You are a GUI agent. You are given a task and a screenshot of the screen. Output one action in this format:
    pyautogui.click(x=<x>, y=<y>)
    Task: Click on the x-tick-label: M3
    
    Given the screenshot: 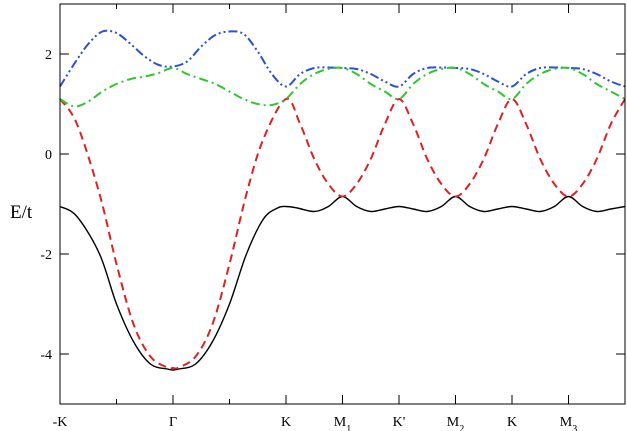 What is the action you would take?
    pyautogui.click(x=568, y=423)
    